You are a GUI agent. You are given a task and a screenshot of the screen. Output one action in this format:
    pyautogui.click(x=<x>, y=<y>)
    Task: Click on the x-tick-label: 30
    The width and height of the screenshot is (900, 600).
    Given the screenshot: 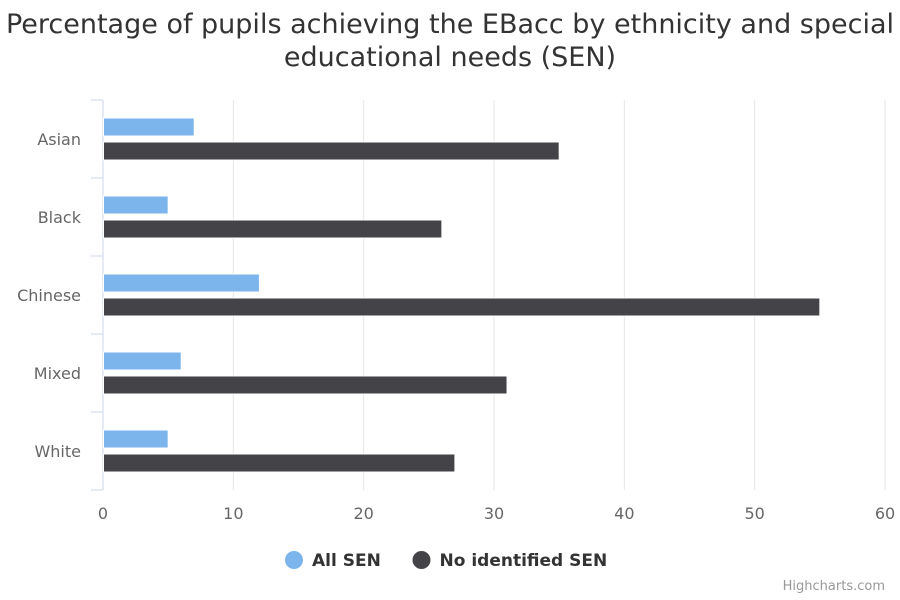 What is the action you would take?
    pyautogui.click(x=494, y=513)
    